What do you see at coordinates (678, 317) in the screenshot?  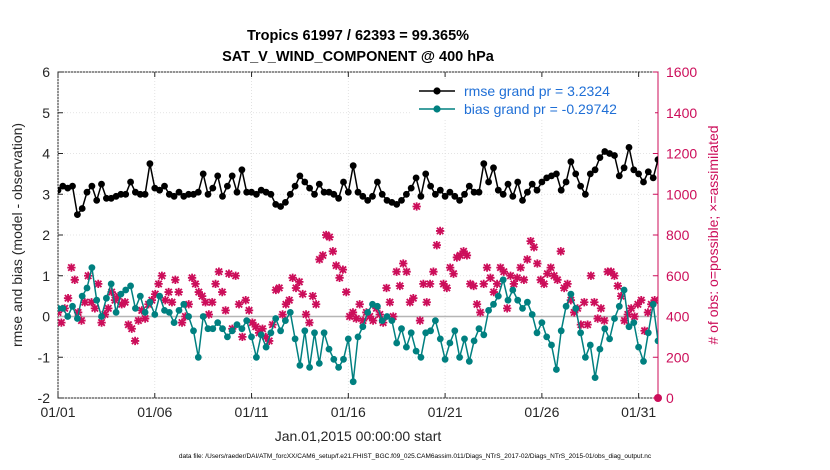 I see `y-right-tick-label: 400` at bounding box center [678, 317].